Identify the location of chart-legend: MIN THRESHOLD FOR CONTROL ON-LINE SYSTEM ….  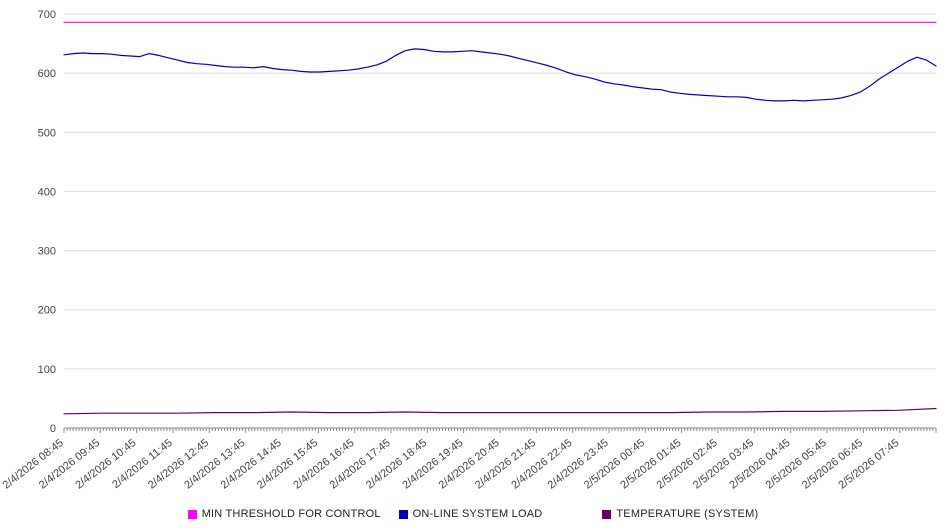
(473, 514).